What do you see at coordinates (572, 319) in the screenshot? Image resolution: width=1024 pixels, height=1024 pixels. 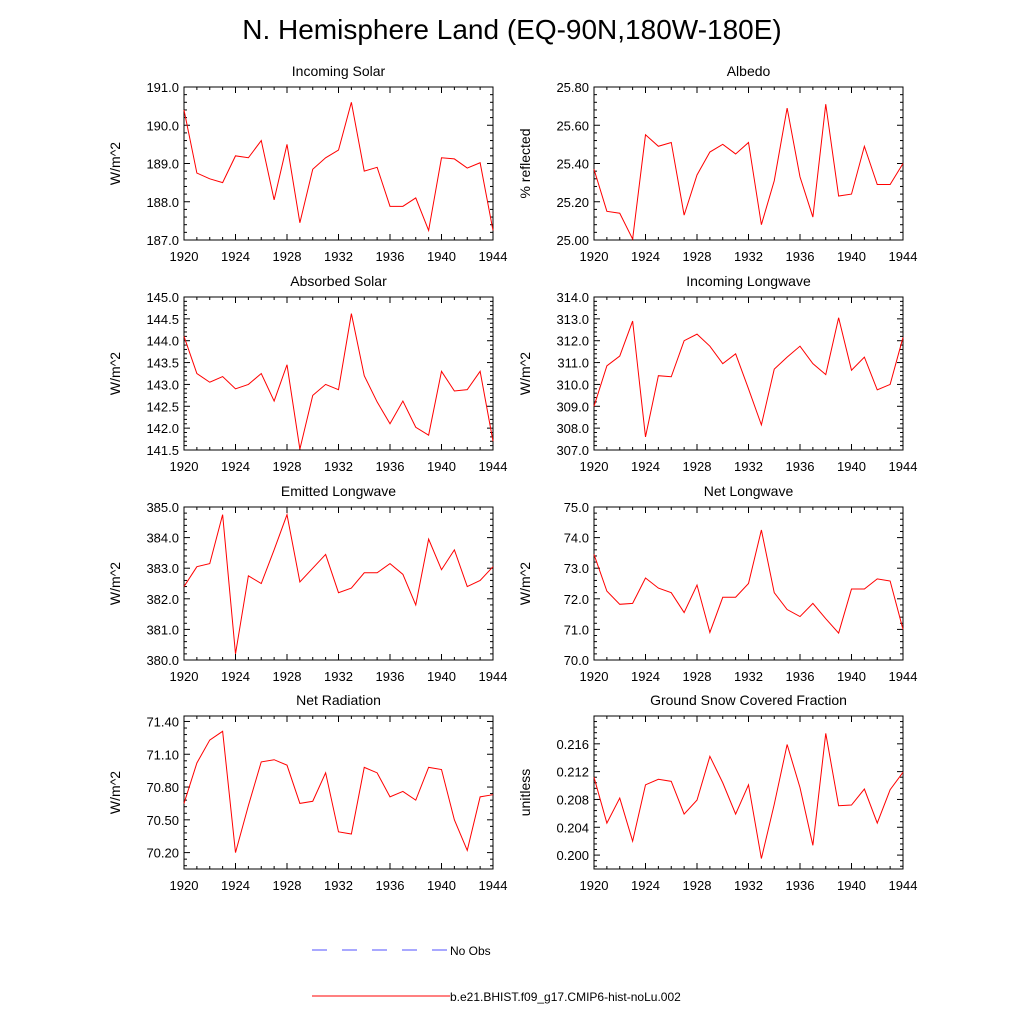 I see `y-tick-label: 313.0` at bounding box center [572, 319].